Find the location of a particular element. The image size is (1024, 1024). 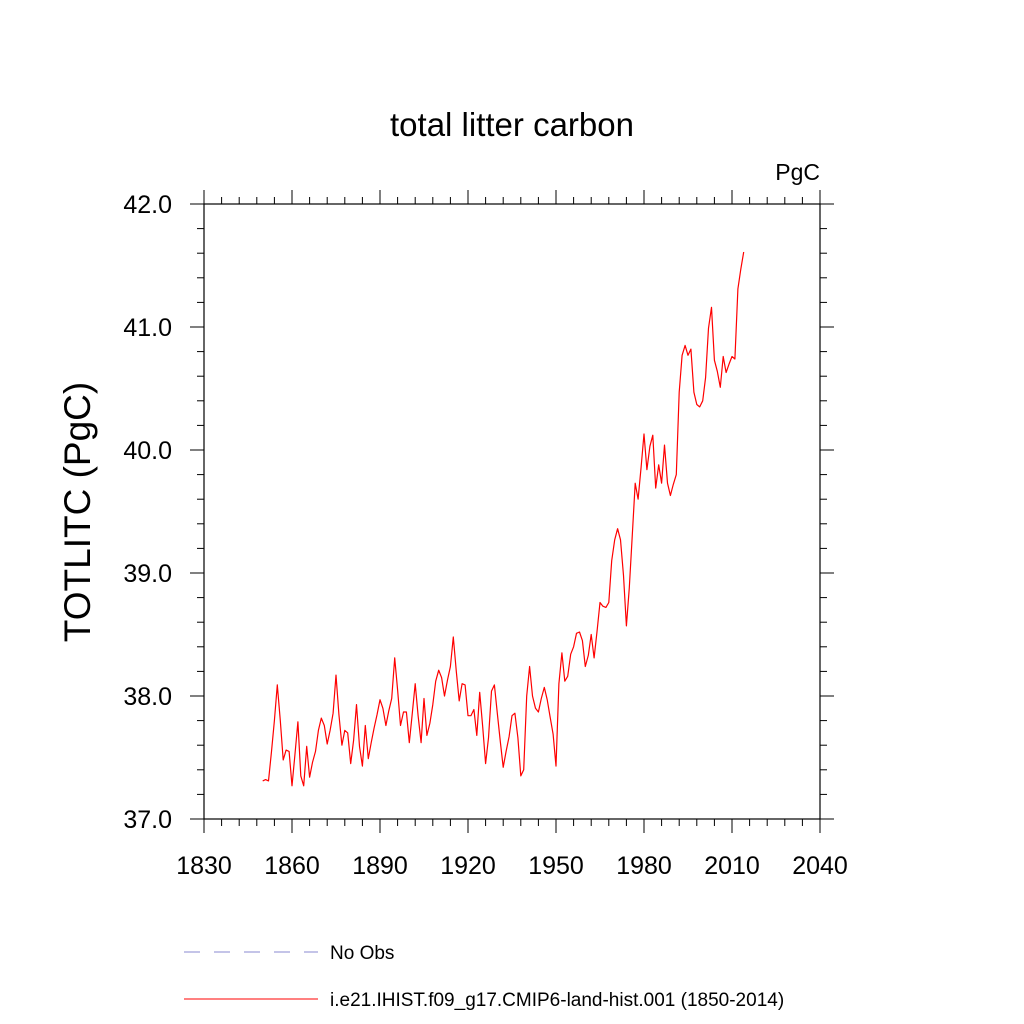

y-tick-label: 41.0 is located at coordinates (147, 328).